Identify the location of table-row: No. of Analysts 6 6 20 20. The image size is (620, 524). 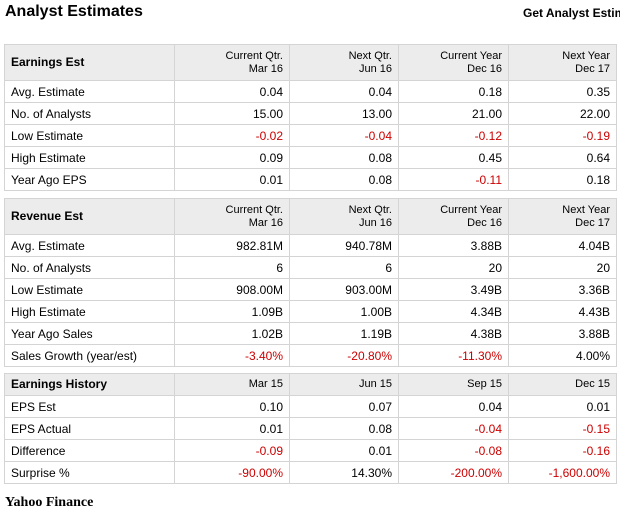
(310, 267).